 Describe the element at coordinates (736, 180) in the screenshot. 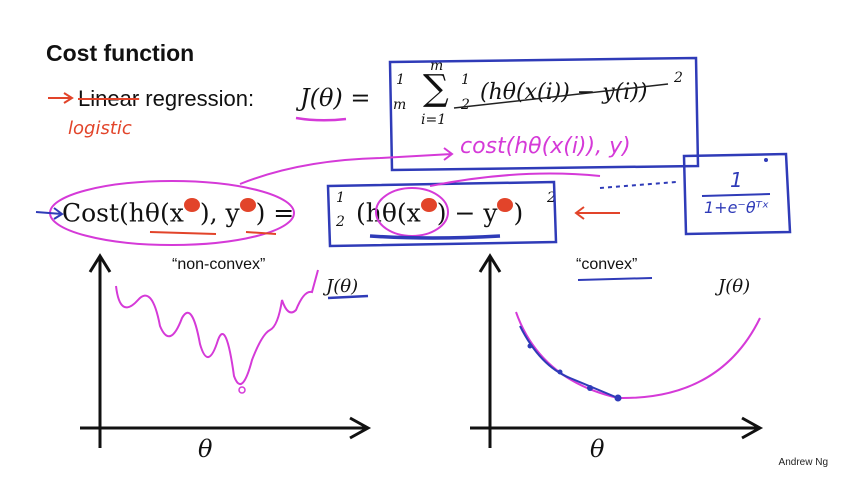

I see `sigmoid-numerator: 1` at that location.